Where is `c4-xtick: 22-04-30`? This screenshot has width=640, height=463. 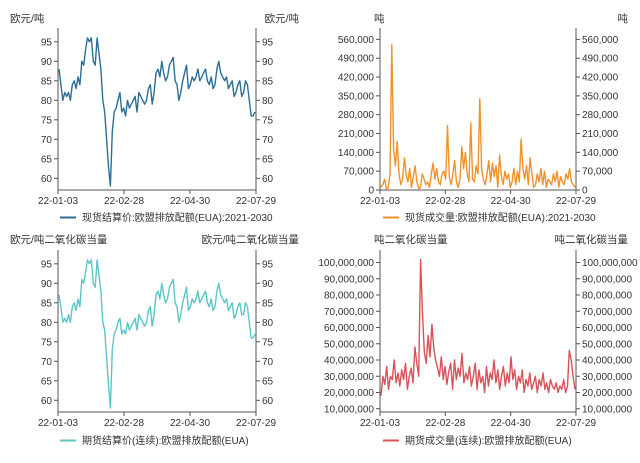 c4-xtick: 22-04-30 is located at coordinates (511, 423).